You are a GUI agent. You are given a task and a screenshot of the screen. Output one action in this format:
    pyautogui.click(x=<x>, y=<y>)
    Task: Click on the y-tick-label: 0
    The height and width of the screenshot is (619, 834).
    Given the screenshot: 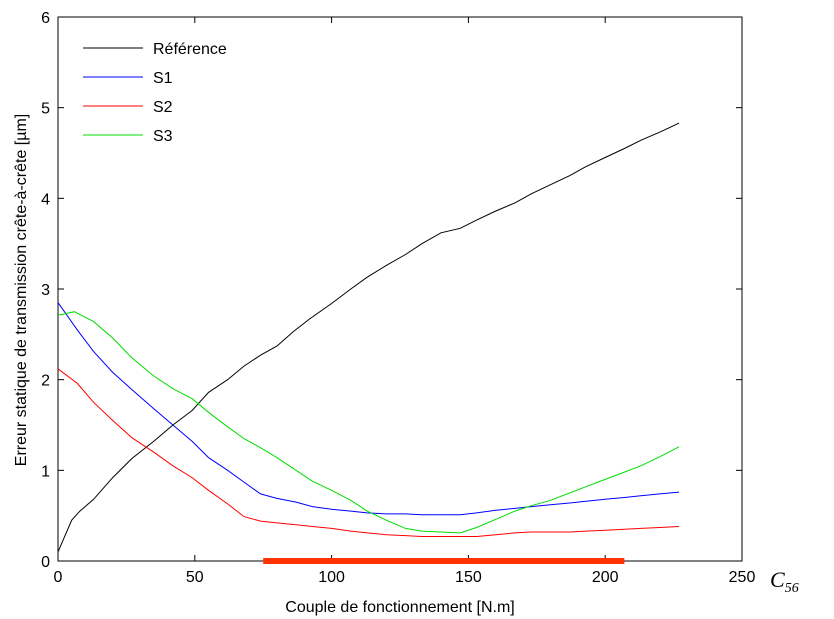 What is the action you would take?
    pyautogui.click(x=45, y=562)
    